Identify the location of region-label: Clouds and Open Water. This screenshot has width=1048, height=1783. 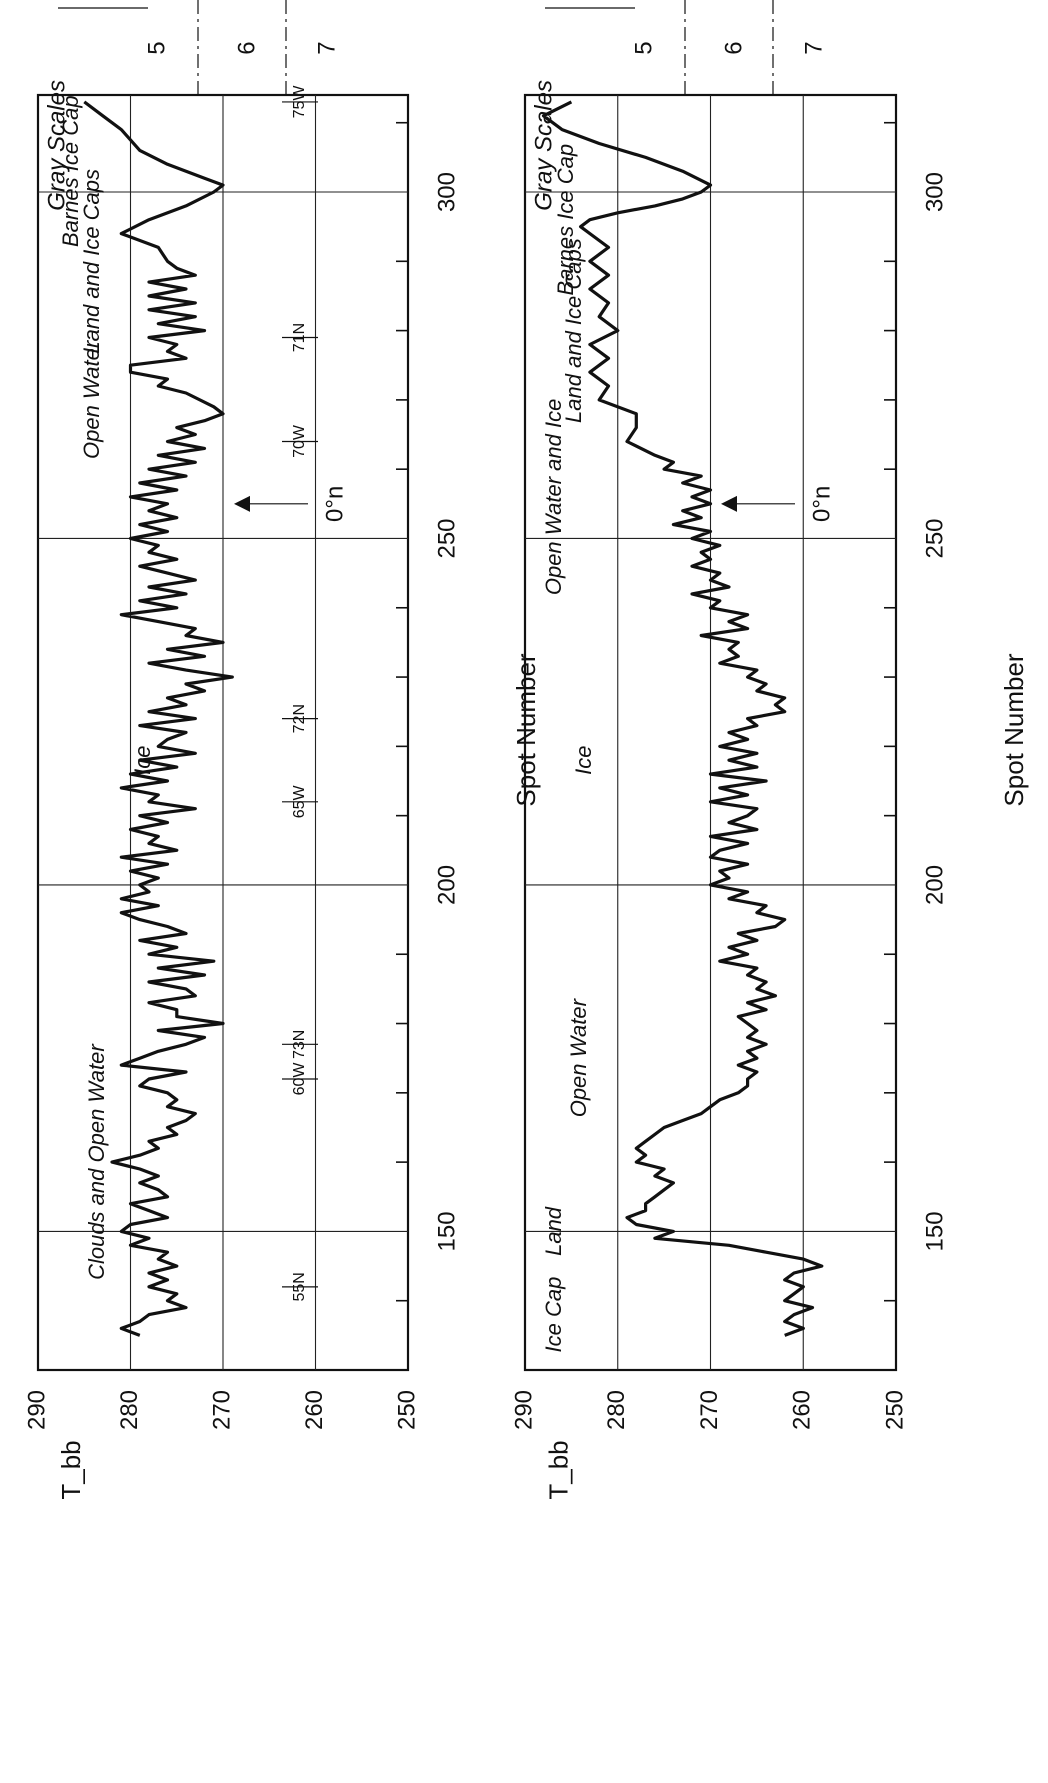
(96, 1161).